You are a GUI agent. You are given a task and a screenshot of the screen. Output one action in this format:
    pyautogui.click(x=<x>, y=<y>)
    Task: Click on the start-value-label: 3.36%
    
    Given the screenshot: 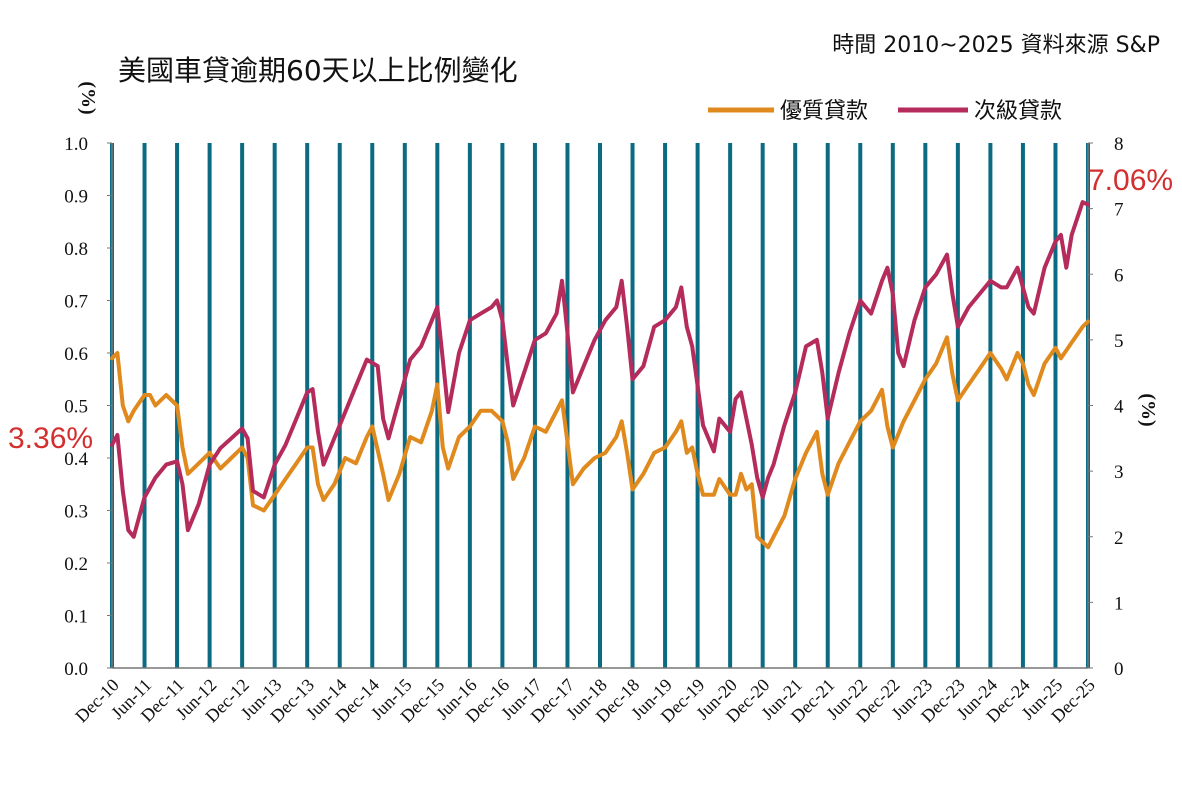 What is the action you would take?
    pyautogui.click(x=50, y=438)
    